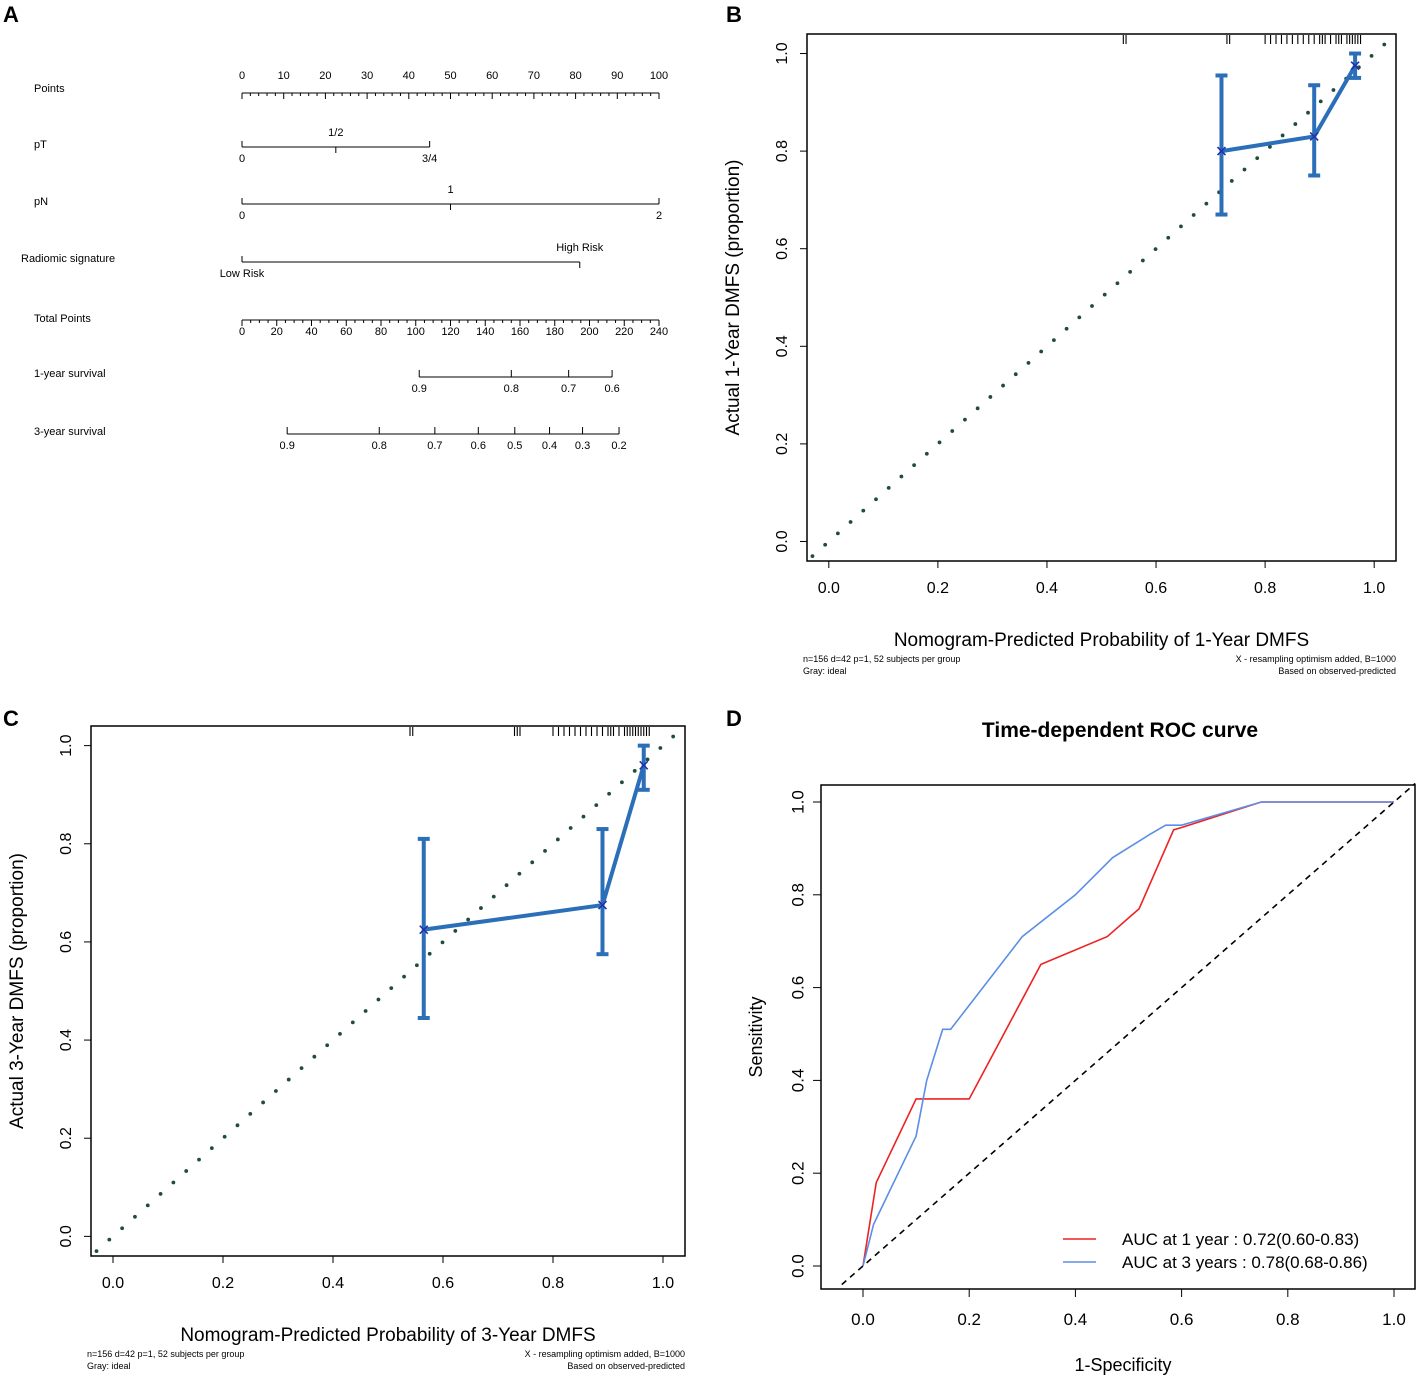  Describe the element at coordinates (242, 216) in the screenshot. I see `nomogram-category-label: 0` at that location.